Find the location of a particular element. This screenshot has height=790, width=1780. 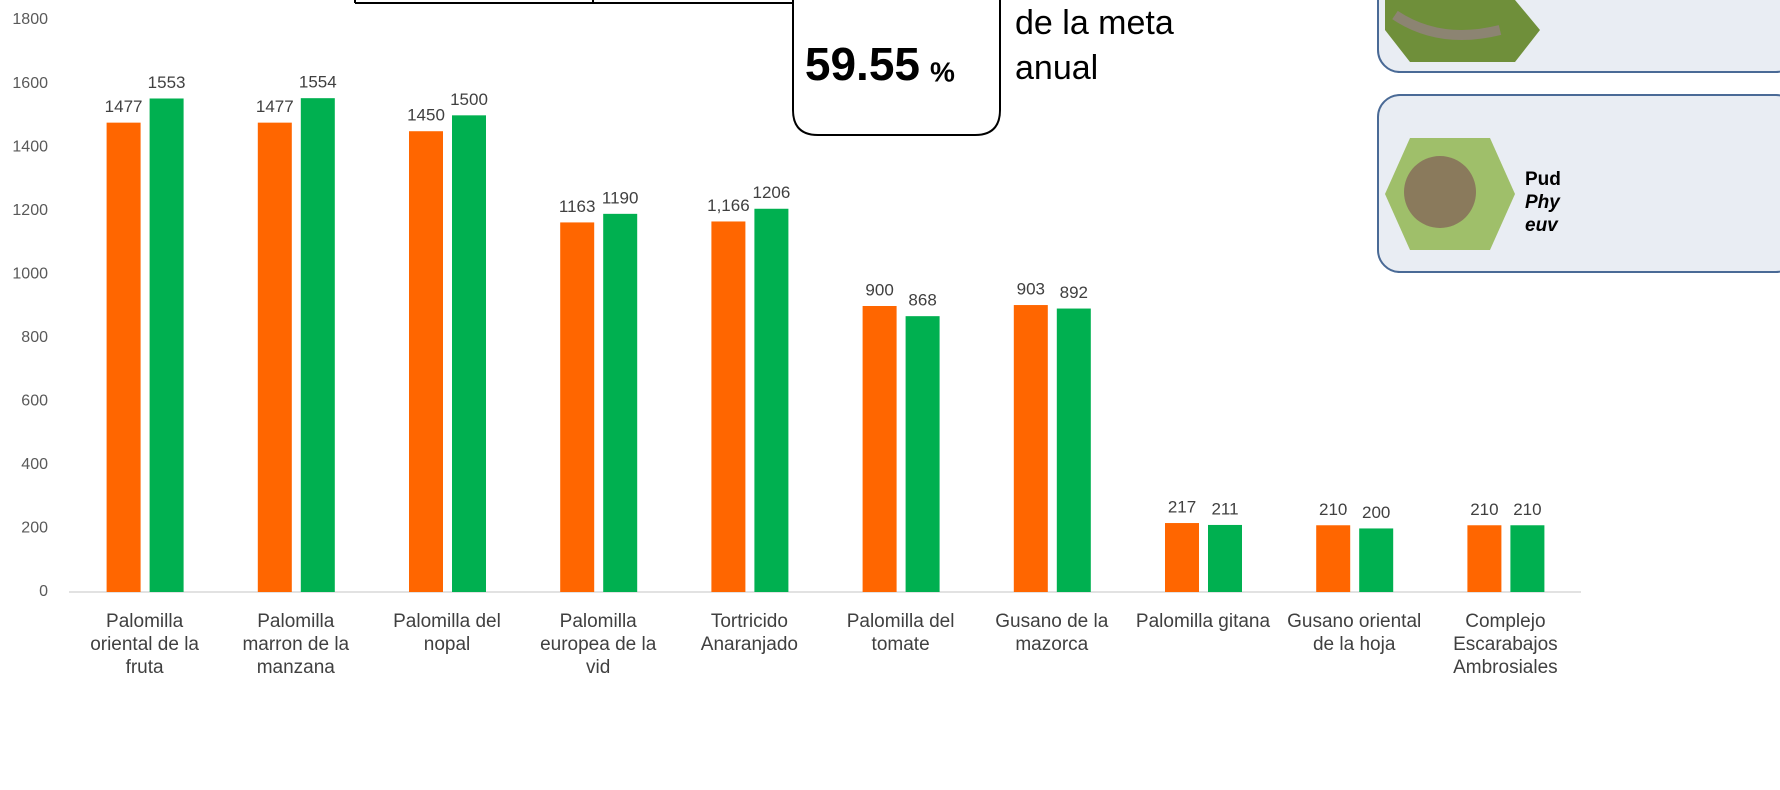

panel-text: Pud is located at coordinates (1543, 179).